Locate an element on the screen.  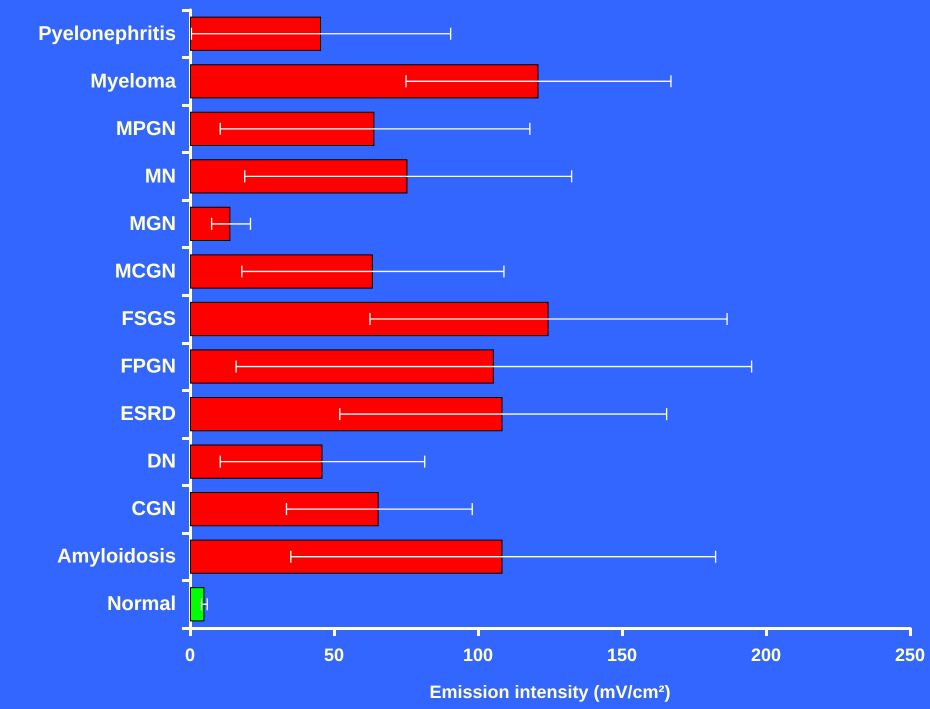
y-tick-label: MN is located at coordinates (160, 176).